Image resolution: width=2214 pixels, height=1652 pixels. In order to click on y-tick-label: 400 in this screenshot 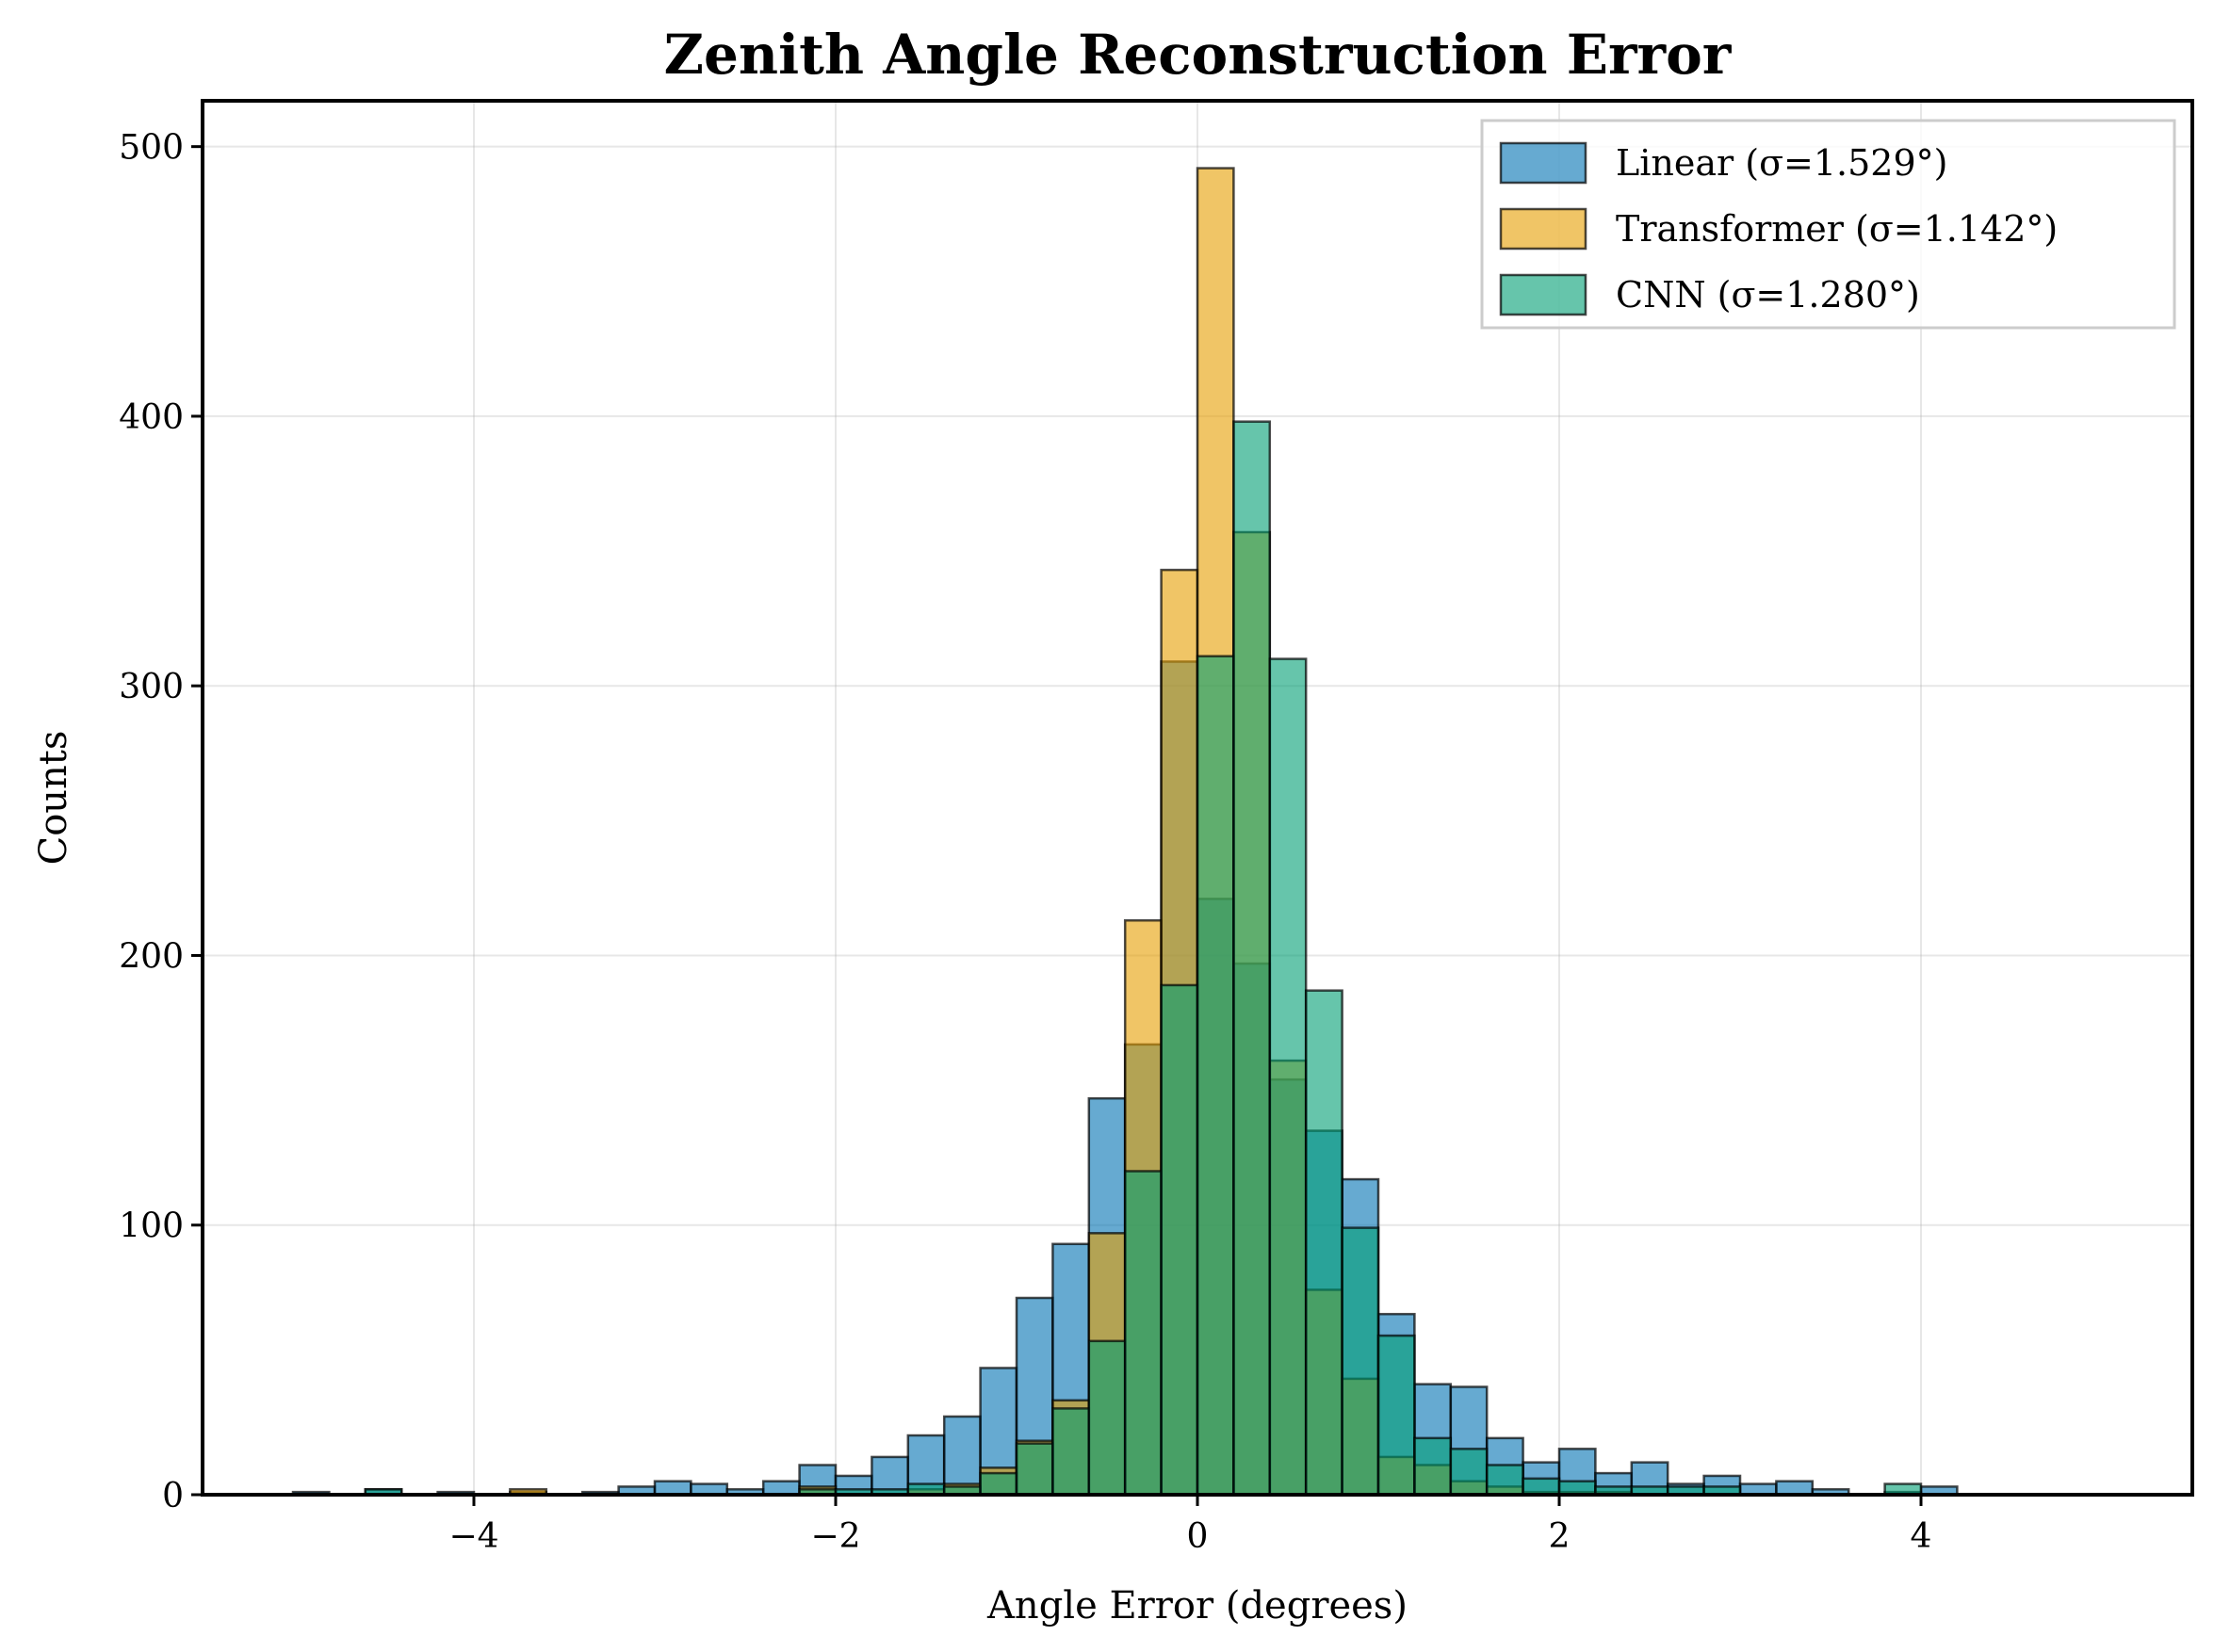, I will do `click(151, 418)`.